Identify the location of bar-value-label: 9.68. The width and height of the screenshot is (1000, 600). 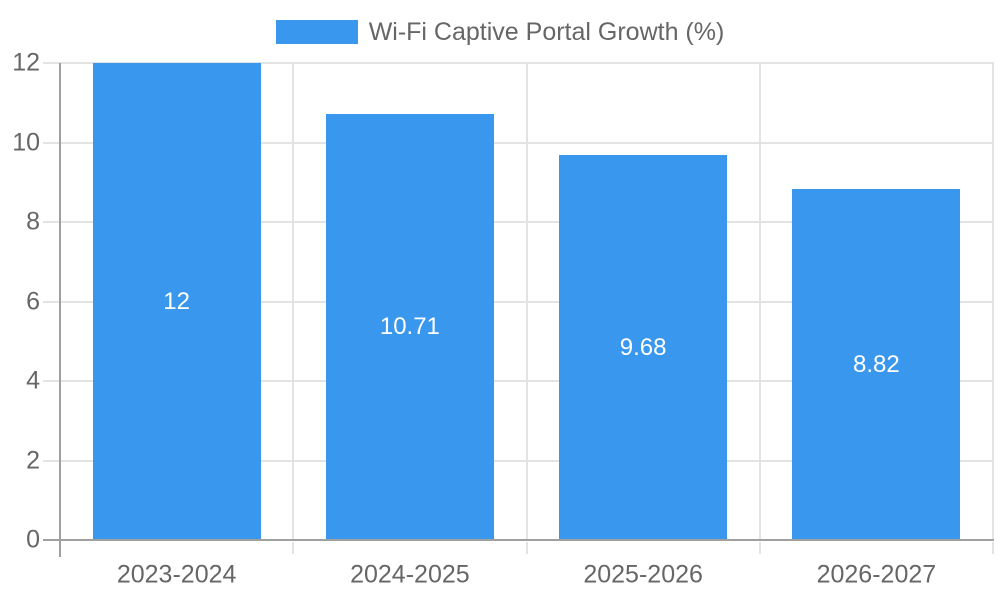
(643, 347).